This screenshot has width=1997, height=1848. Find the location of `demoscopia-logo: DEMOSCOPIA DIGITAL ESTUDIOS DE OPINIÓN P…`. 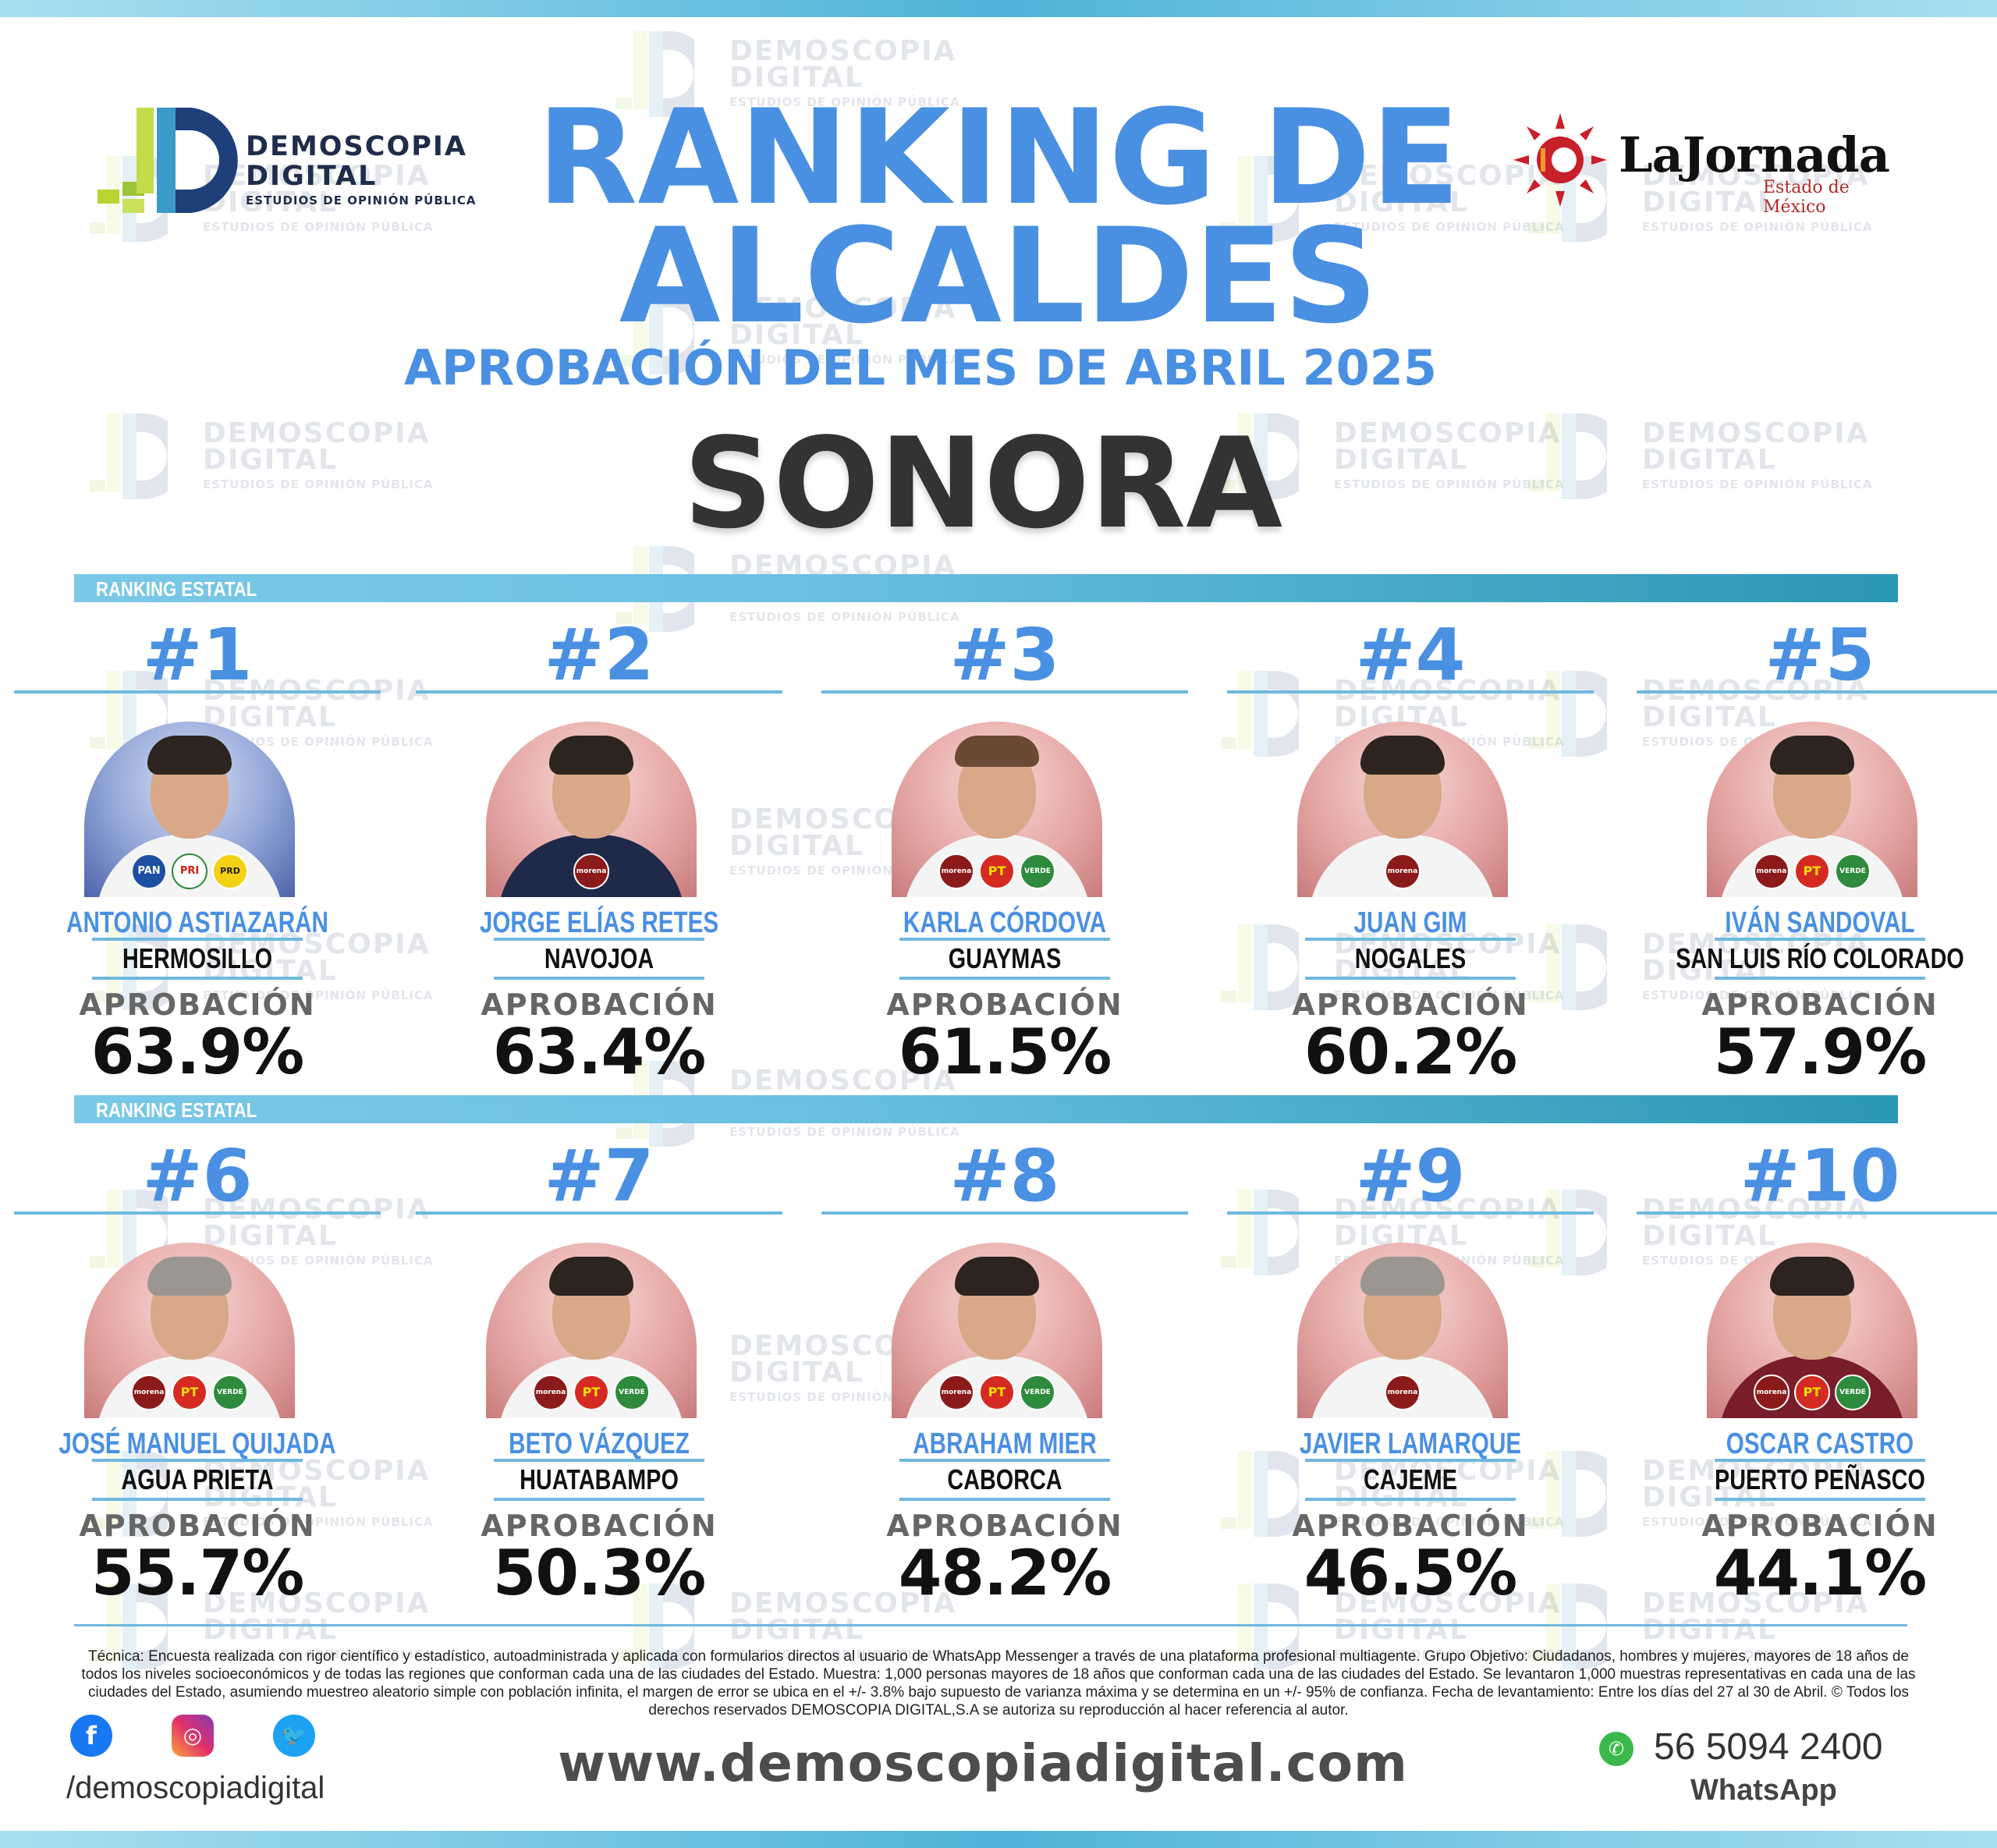

demoscopia-logo: DEMOSCOPIA DIGITAL ESTUDIOS DE OPINIÓN P… is located at coordinates (285, 162).